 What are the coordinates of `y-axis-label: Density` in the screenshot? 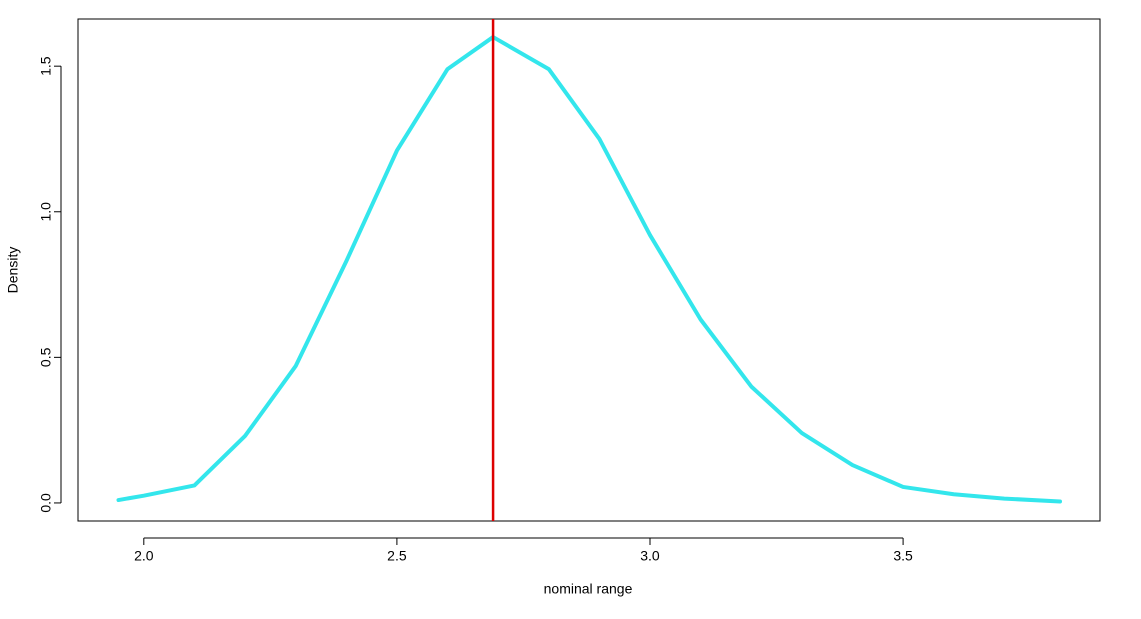 It's located at (13, 270).